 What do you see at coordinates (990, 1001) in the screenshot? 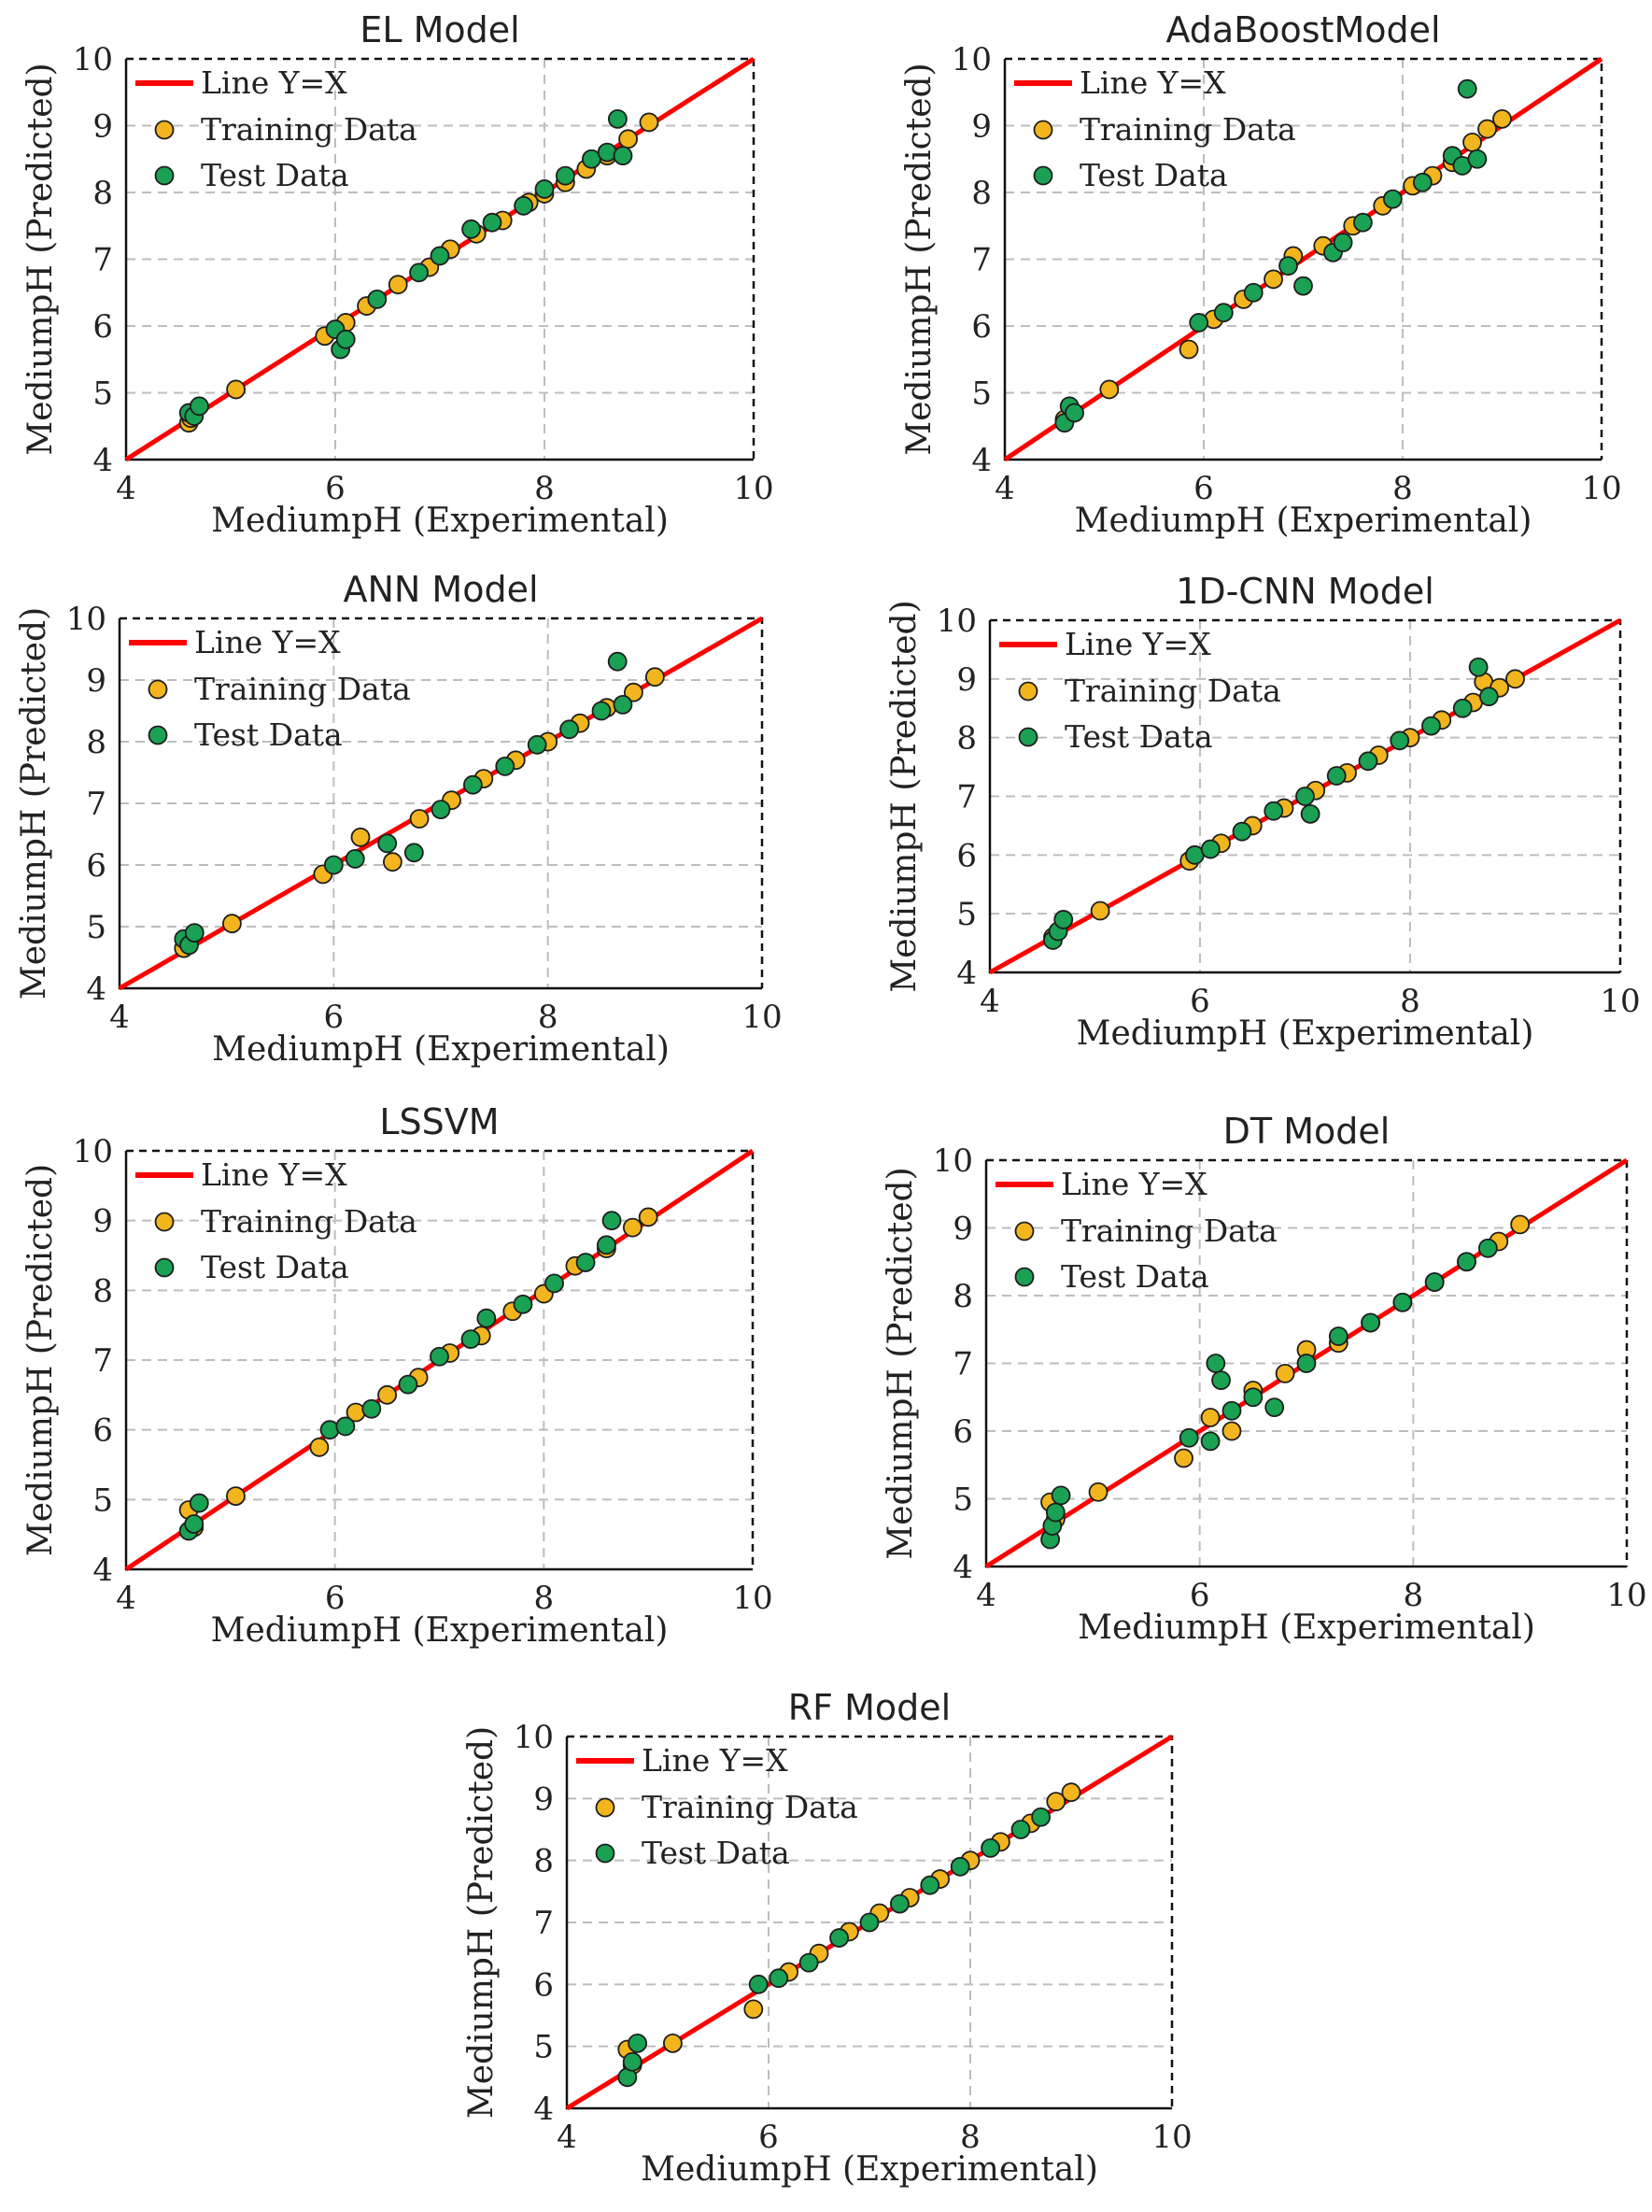
I see `x-tick-label: 4` at bounding box center [990, 1001].